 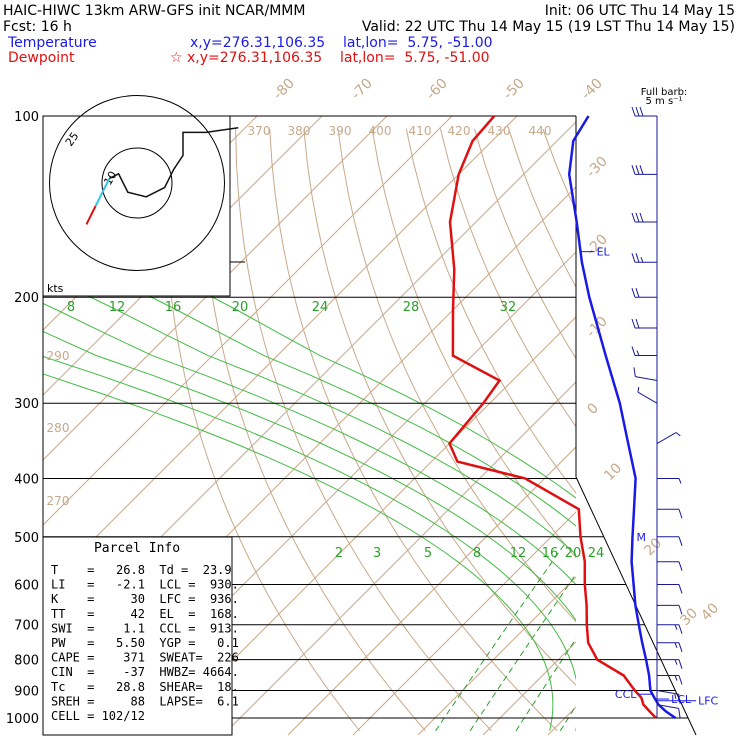 I want to click on melting-level-marker: M, so click(x=641, y=537).